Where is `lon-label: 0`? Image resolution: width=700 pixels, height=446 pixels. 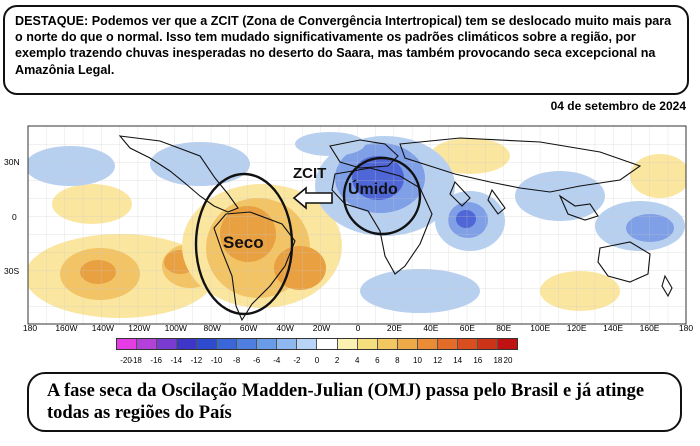
lon-label: 0 is located at coordinates (358, 328).